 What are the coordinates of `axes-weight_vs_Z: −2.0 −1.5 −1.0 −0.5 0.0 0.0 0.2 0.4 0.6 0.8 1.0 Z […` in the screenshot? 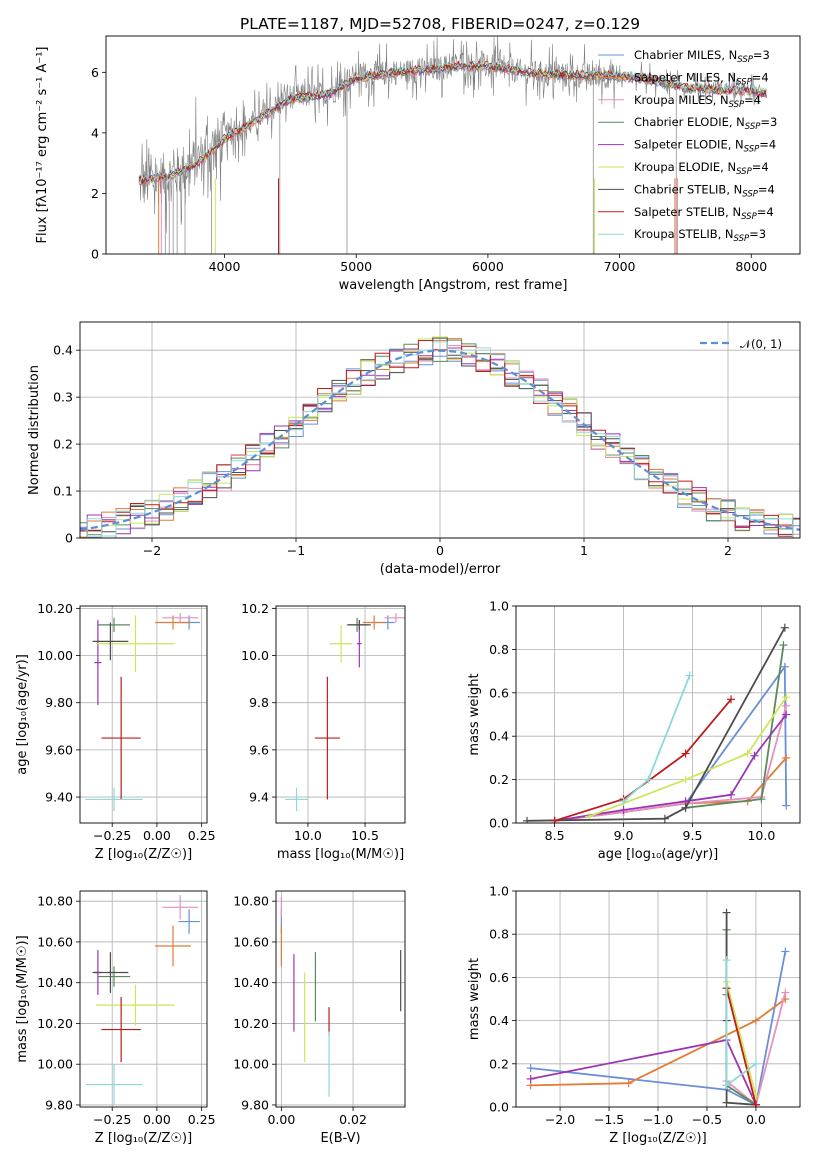 It's located at (633, 1015).